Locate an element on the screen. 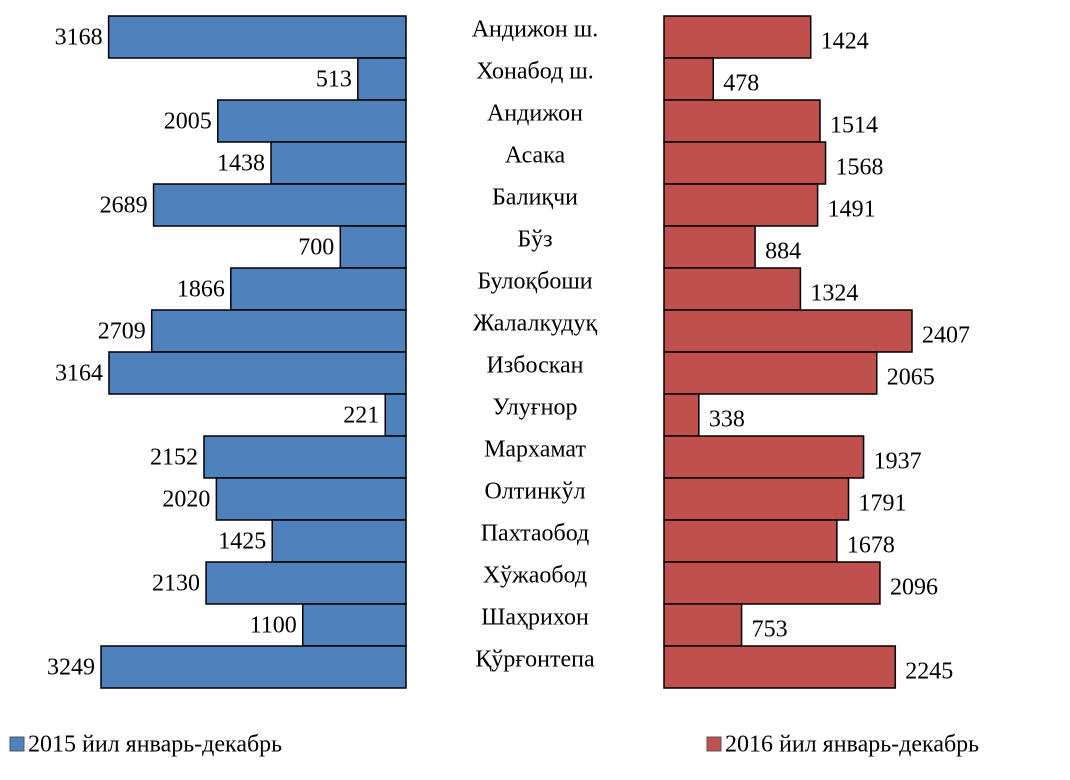 This screenshot has width=1070, height=780. data-label: 1324 is located at coordinates (834, 294).